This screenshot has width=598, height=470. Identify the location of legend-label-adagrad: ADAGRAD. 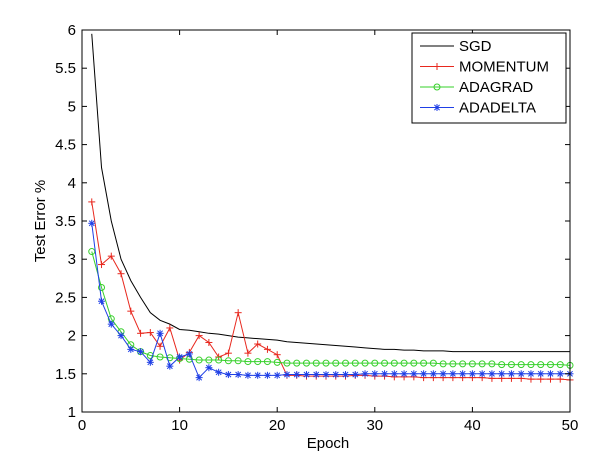
(496, 87).